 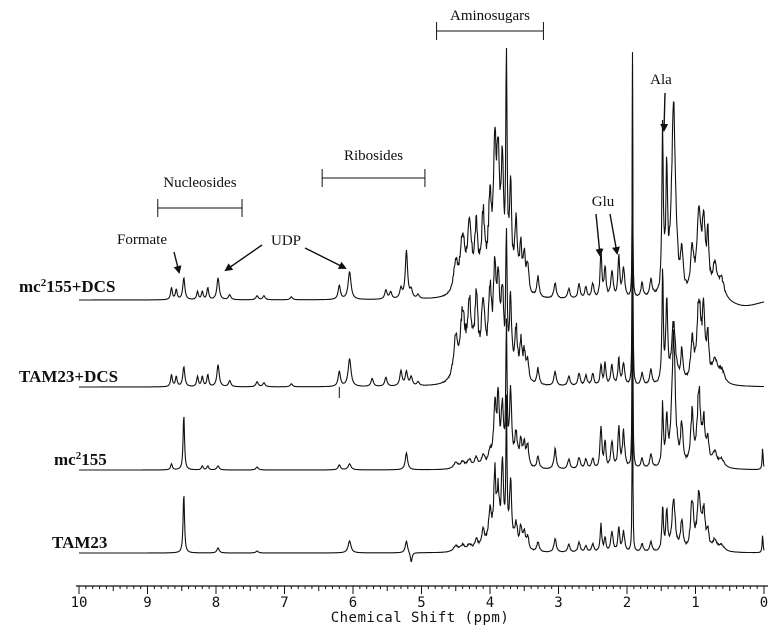 What do you see at coordinates (79, 603) in the screenshot?
I see `x-tick-label-10: 10` at bounding box center [79, 603].